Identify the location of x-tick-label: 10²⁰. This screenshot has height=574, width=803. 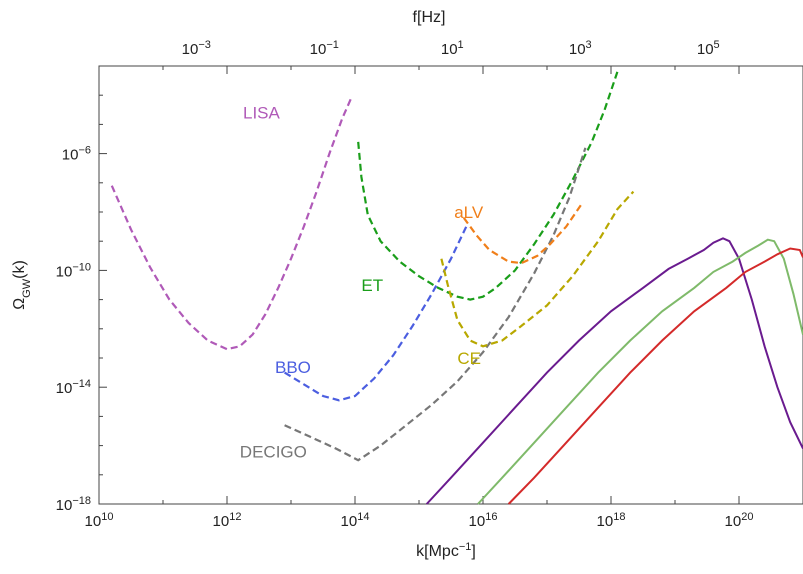
(739, 520).